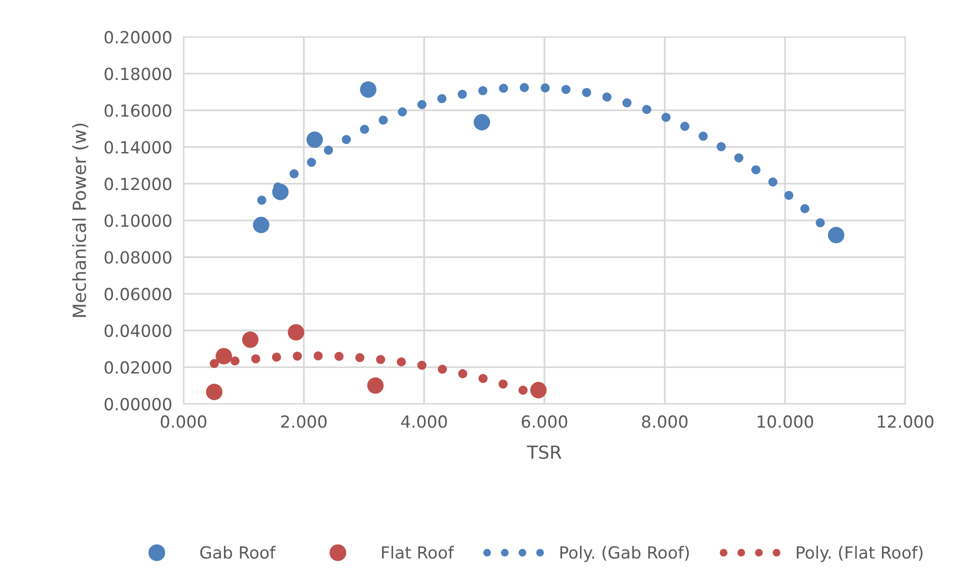 This screenshot has height=577, width=956. What do you see at coordinates (138, 257) in the screenshot?
I see `y-tick-label: 0.08000` at bounding box center [138, 257].